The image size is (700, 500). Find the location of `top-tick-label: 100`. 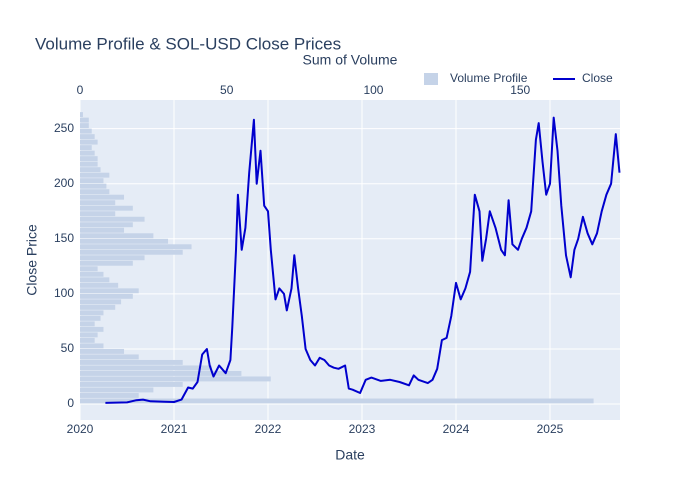

top-tick-label: 100 is located at coordinates (373, 90).